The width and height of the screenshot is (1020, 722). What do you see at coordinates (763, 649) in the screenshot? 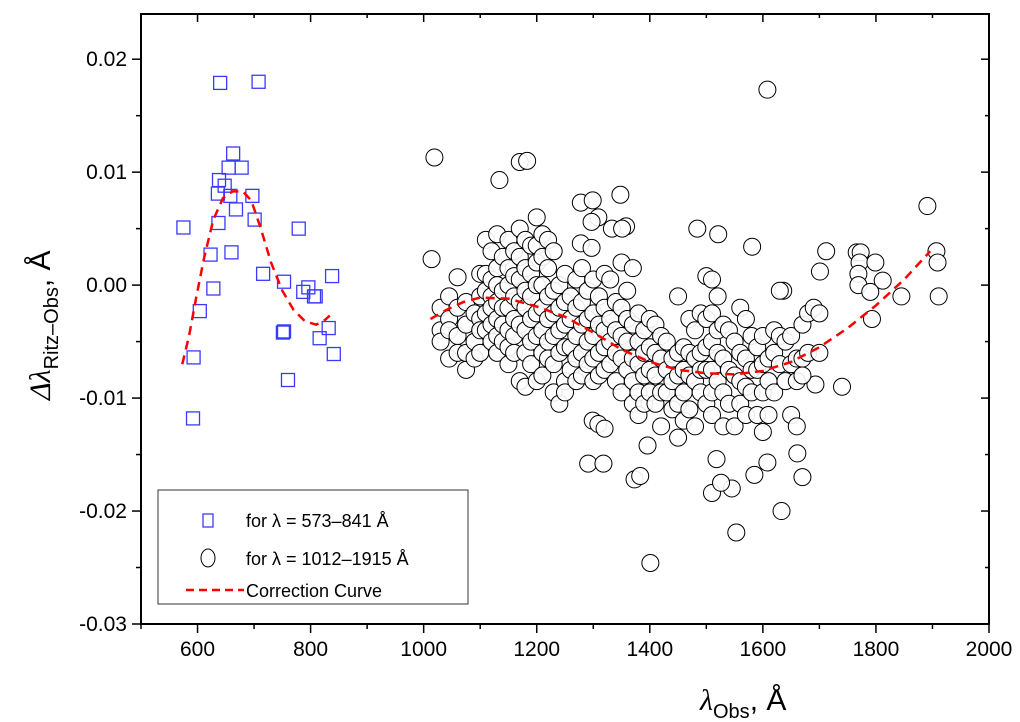
I see `x-tick-label: 1600` at bounding box center [763, 649].